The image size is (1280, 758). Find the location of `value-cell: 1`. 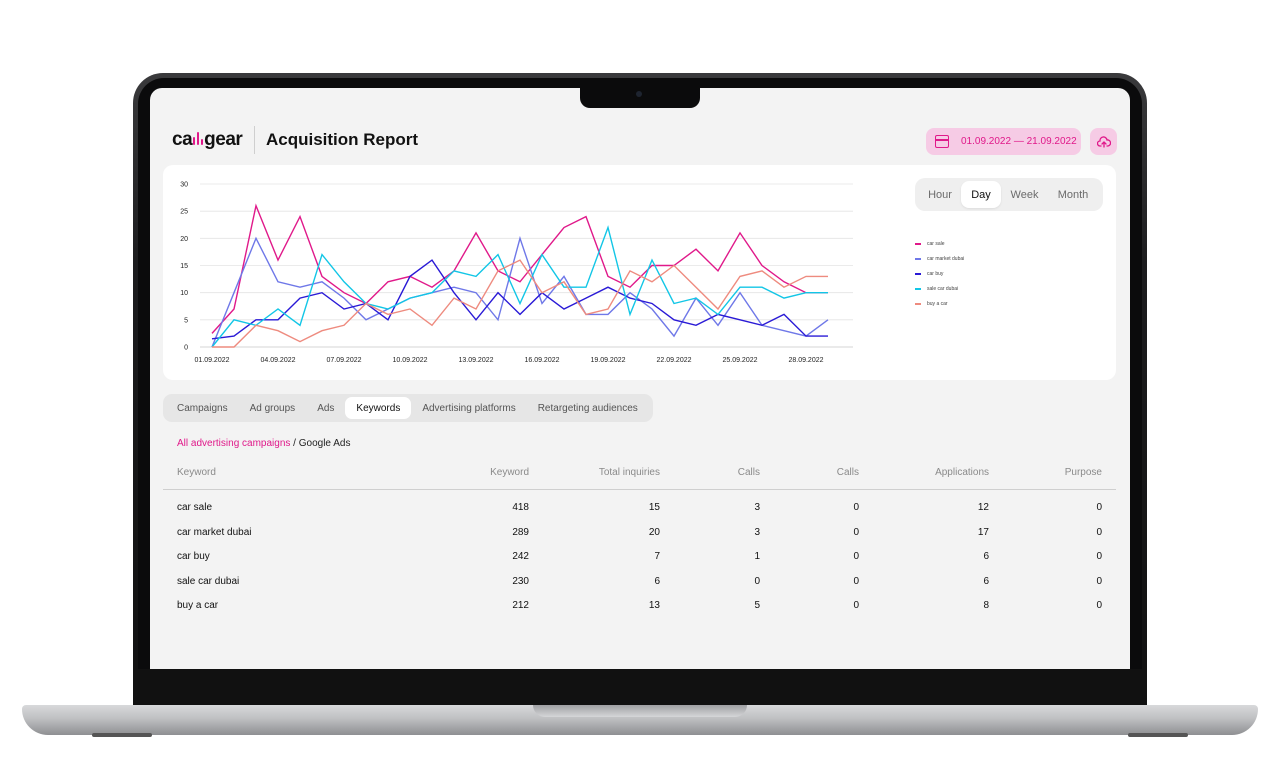

value-cell: 1 is located at coordinates (757, 556).